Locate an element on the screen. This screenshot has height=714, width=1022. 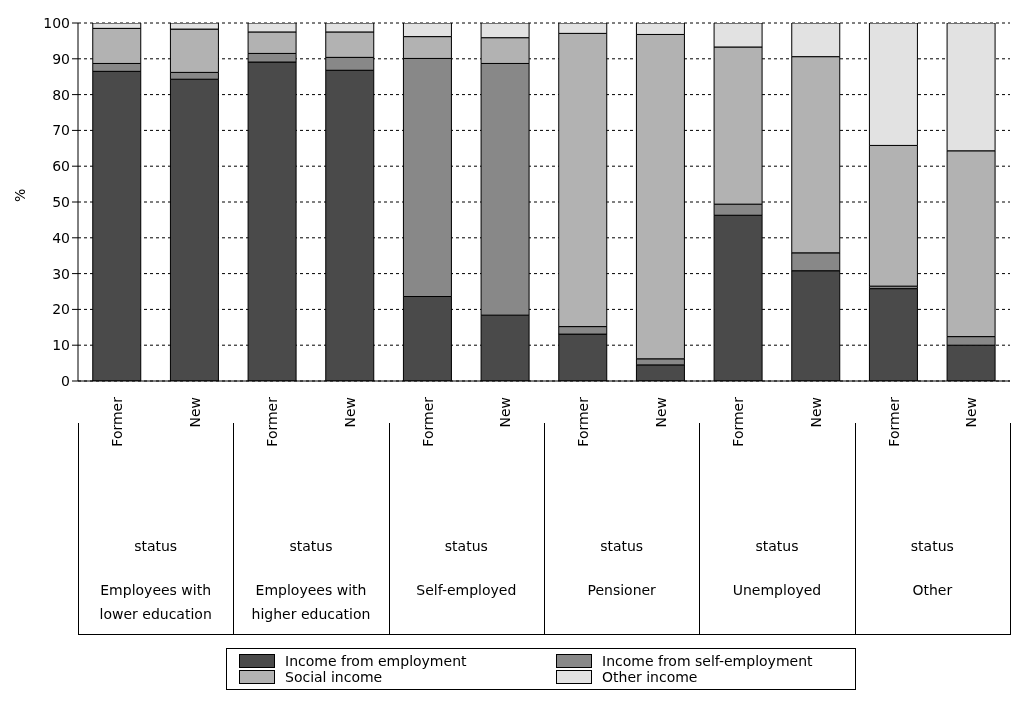
y-tick-label: 20 is located at coordinates (61, 309).